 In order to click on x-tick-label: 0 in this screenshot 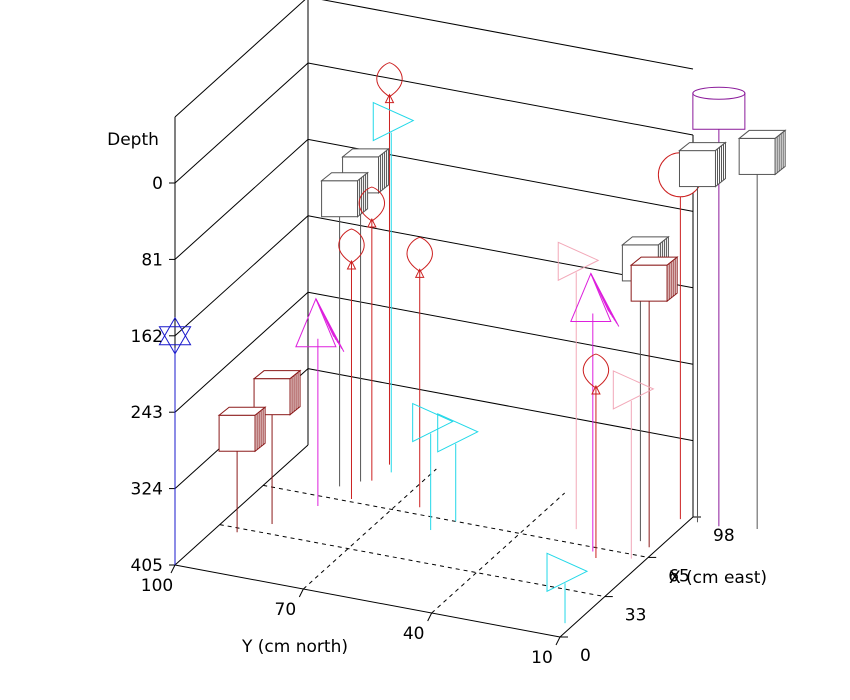, I will do `click(585, 656)`.